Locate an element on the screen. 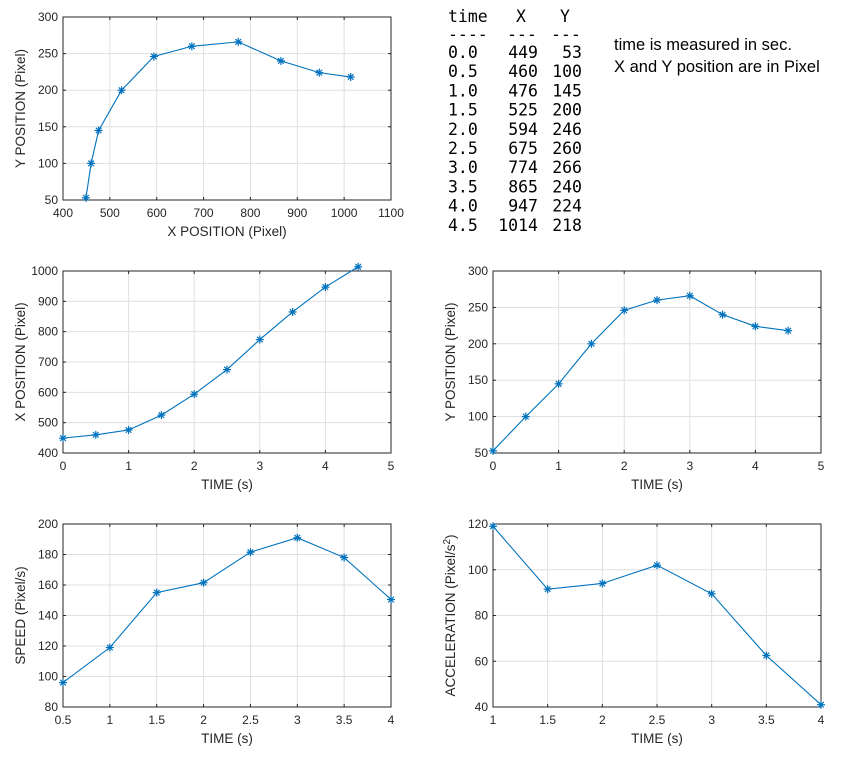 The width and height of the screenshot is (854, 760). table-row: 4.5 1014 218 is located at coordinates (515, 225).